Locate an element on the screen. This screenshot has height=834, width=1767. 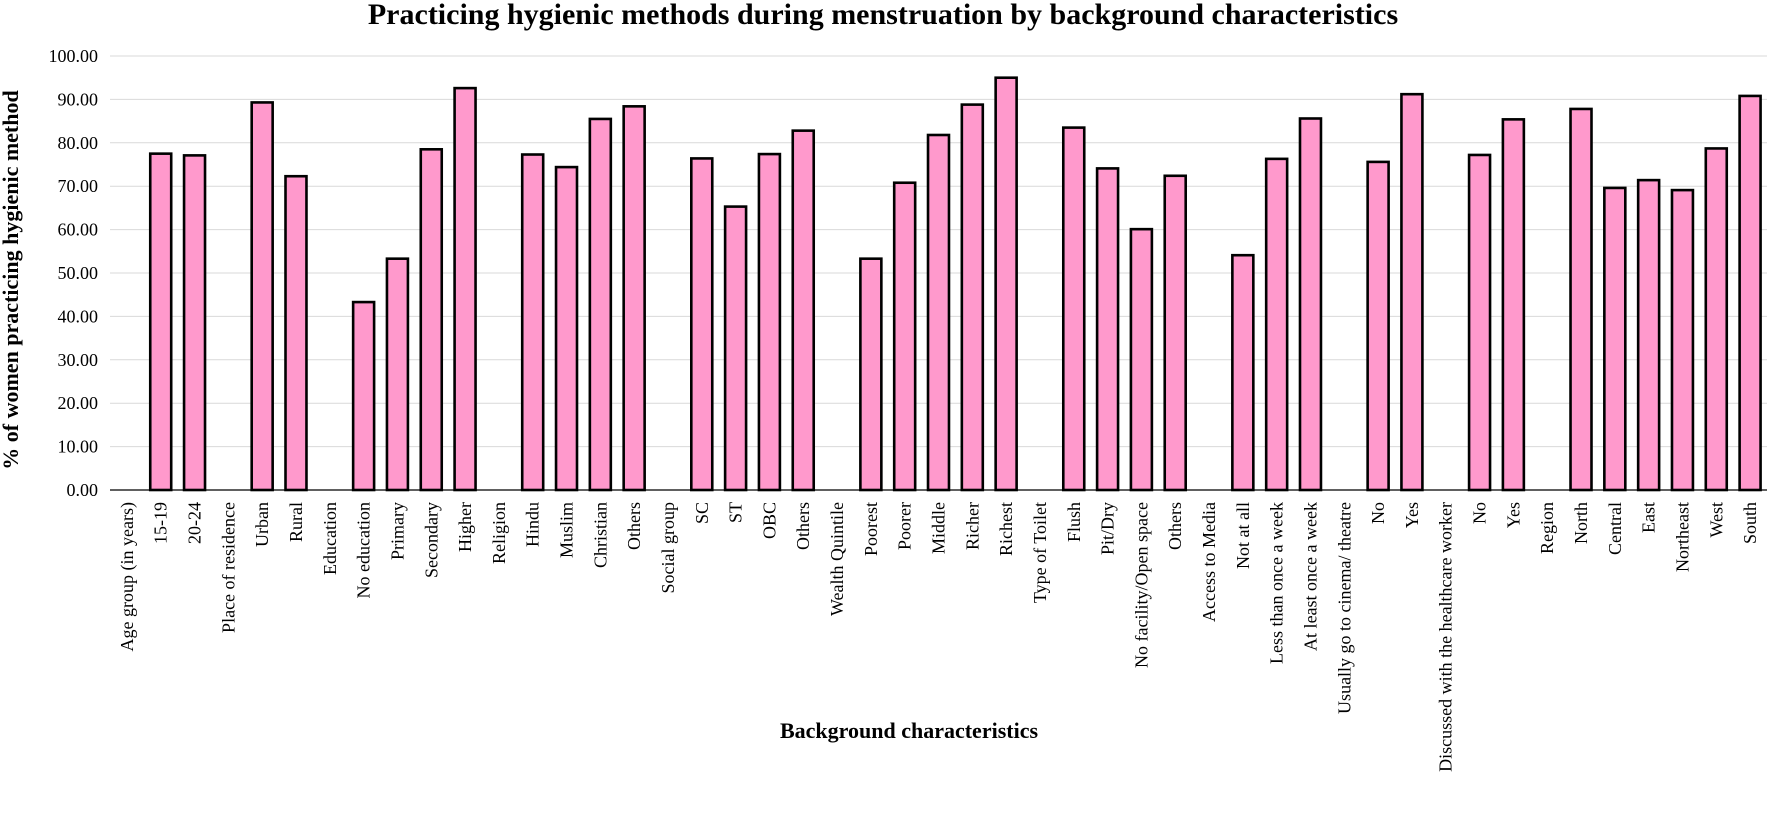
x-category-label: South is located at coordinates (1750, 523).